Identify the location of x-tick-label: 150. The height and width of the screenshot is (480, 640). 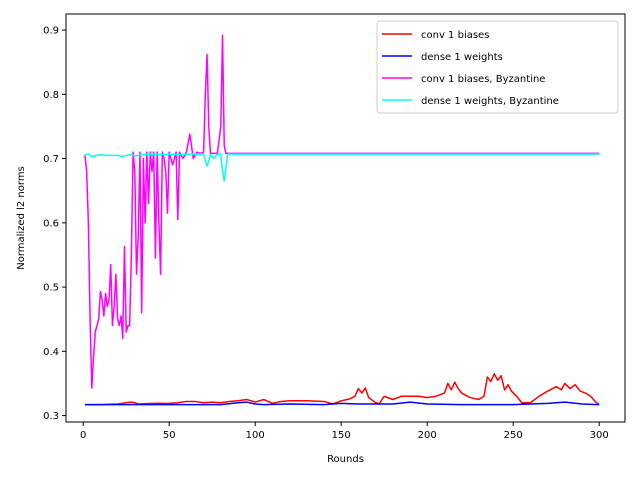
(341, 435).